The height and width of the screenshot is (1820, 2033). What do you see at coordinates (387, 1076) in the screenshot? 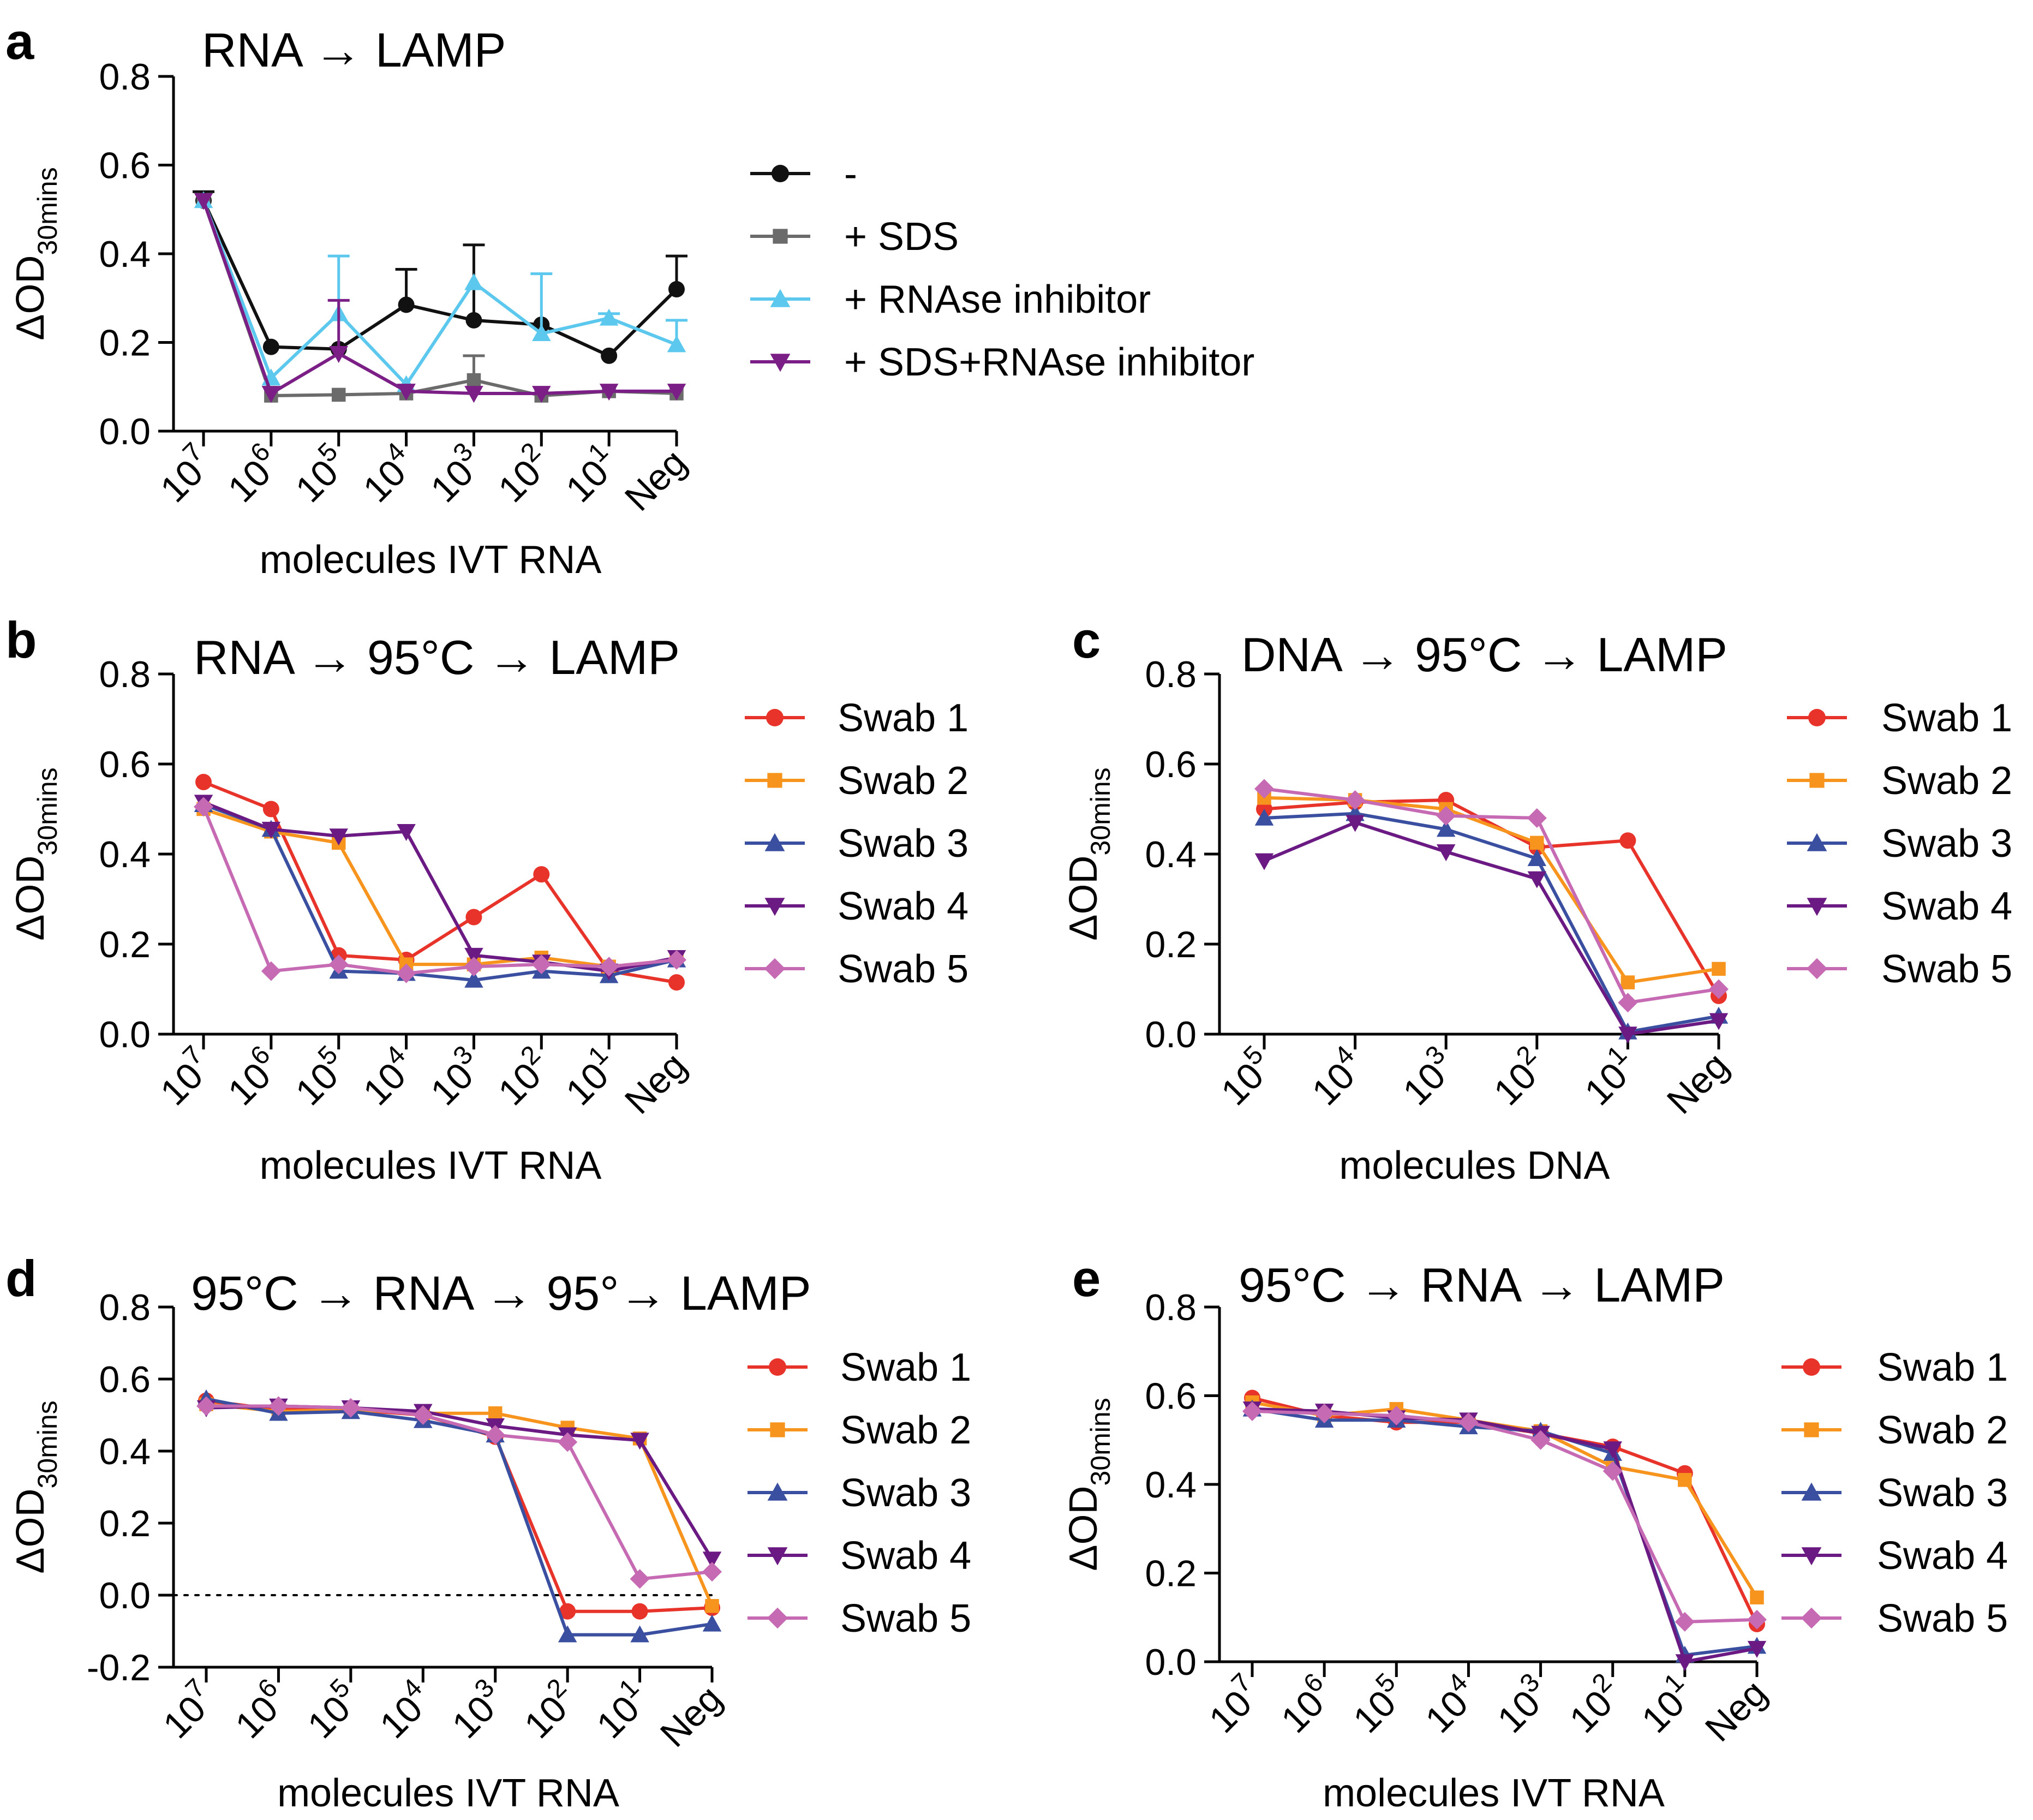
I see `x-tick-label: 10⁴` at bounding box center [387, 1076].